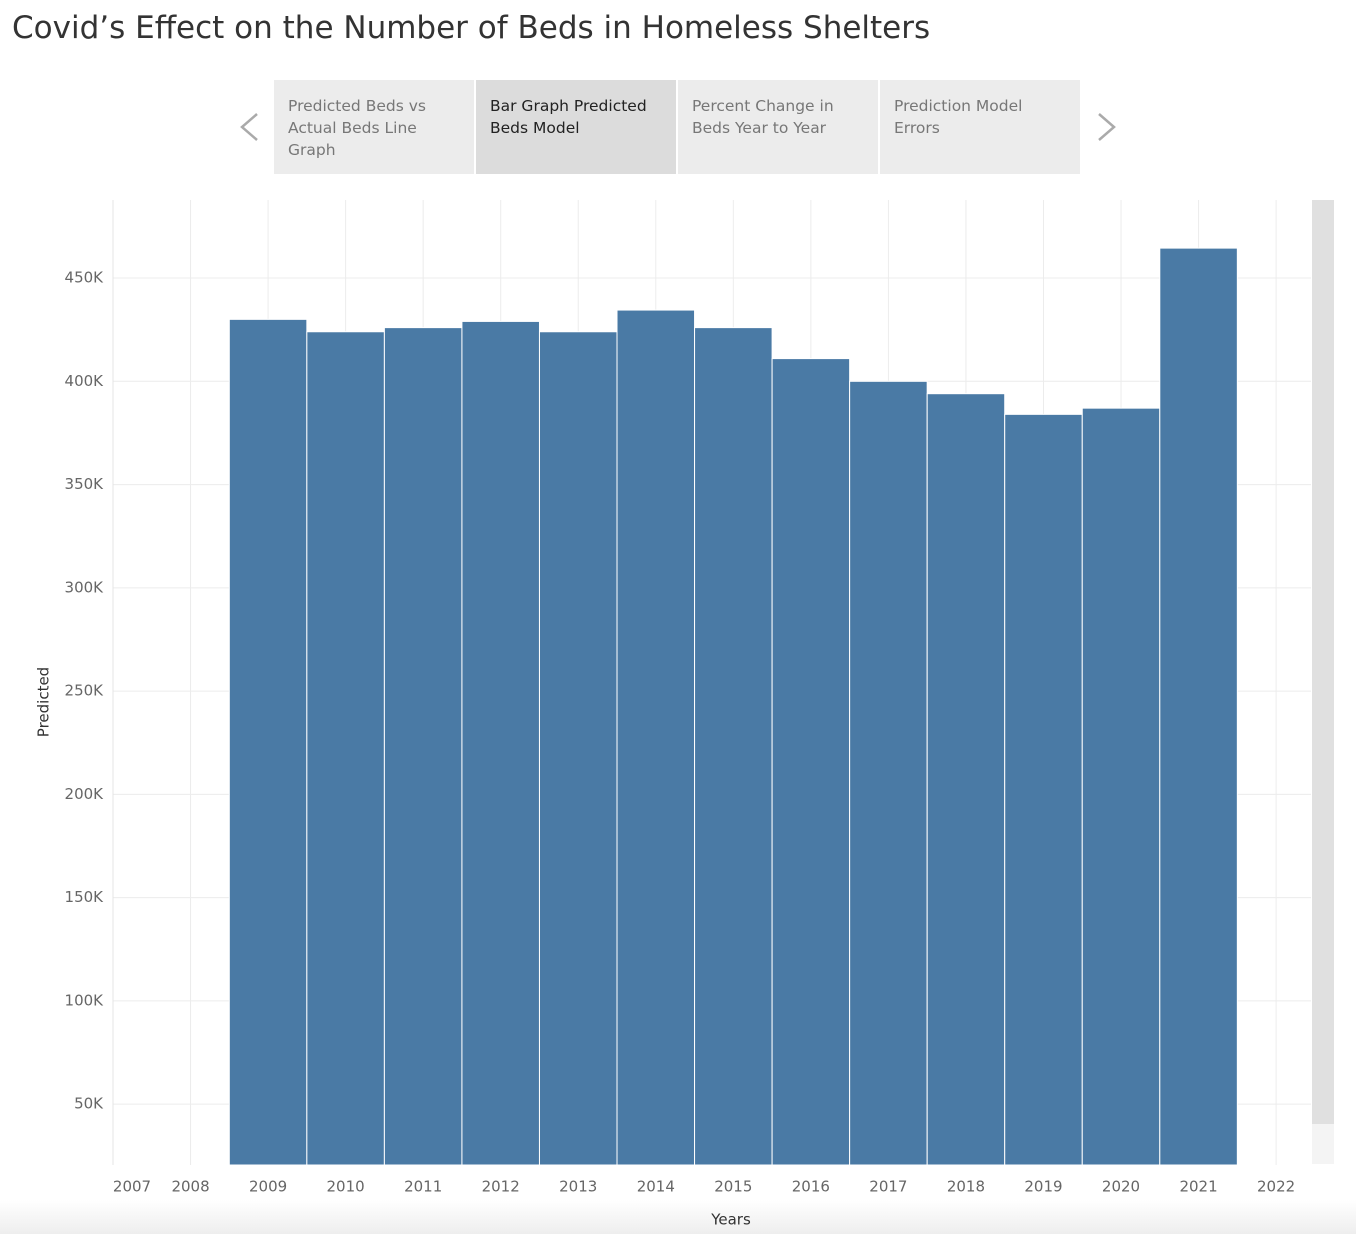 The height and width of the screenshot is (1234, 1356). I want to click on y-tick-label: 350K, so click(85, 484).